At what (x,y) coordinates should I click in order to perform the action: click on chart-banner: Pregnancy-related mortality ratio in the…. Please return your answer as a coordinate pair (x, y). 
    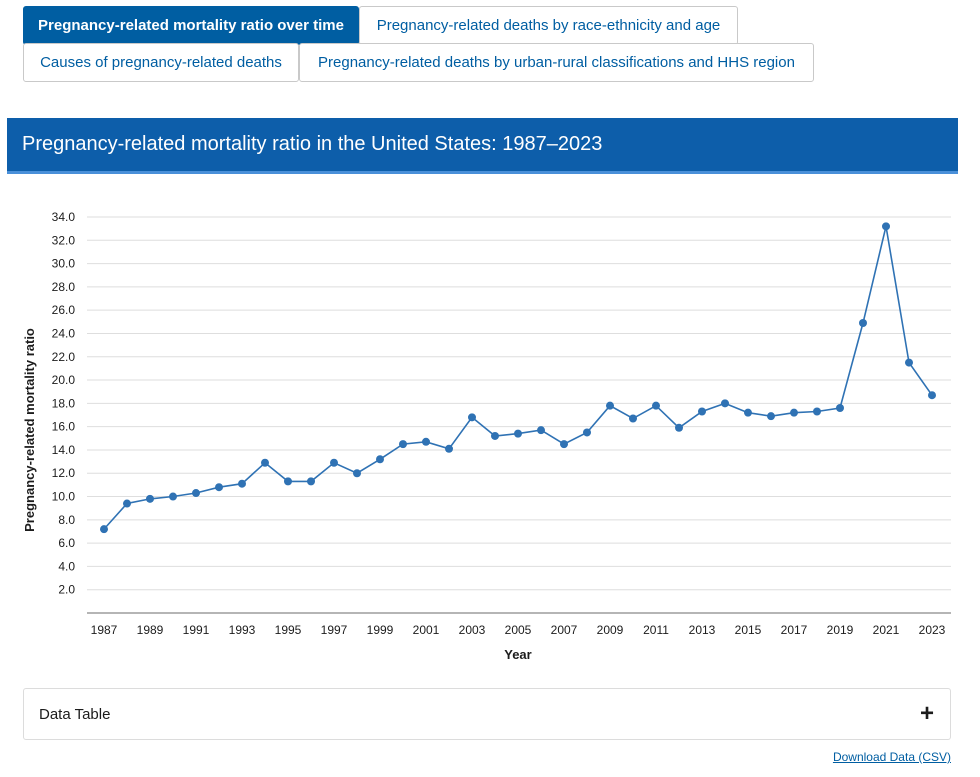
    Looking at the image, I should click on (482, 146).